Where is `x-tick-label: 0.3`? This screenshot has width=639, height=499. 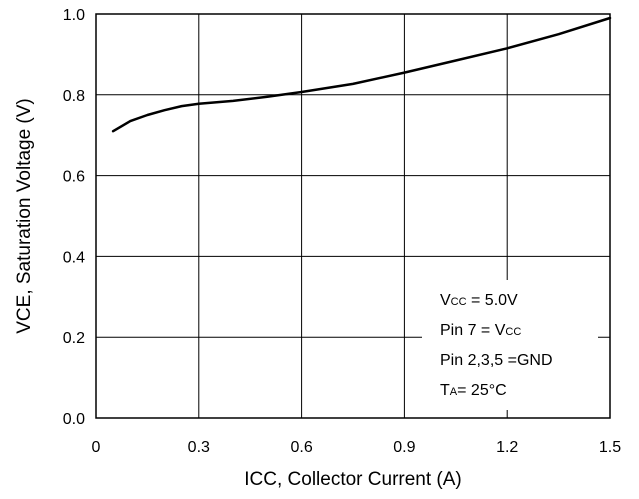
x-tick-label: 0.3 is located at coordinates (199, 447).